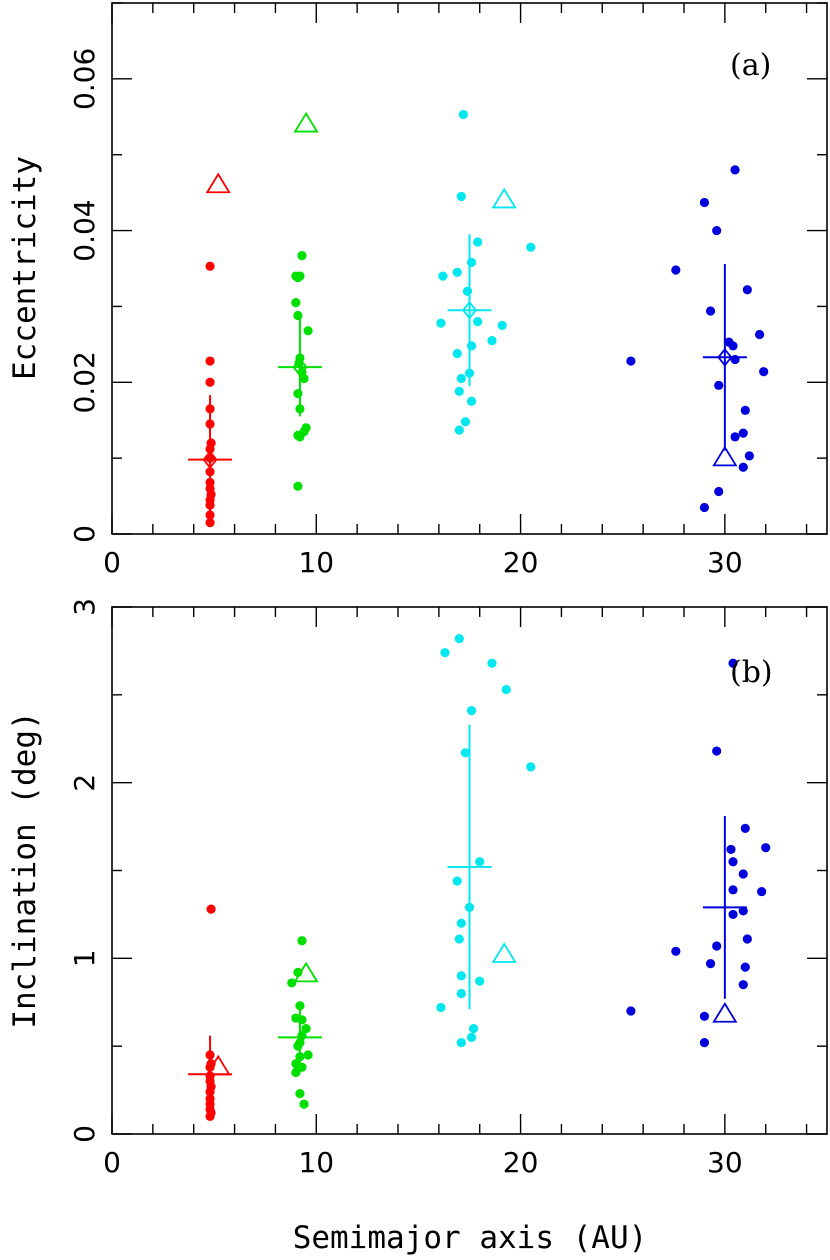  What do you see at coordinates (316, 1162) in the screenshot?
I see `b-x-tick-label: 10` at bounding box center [316, 1162].